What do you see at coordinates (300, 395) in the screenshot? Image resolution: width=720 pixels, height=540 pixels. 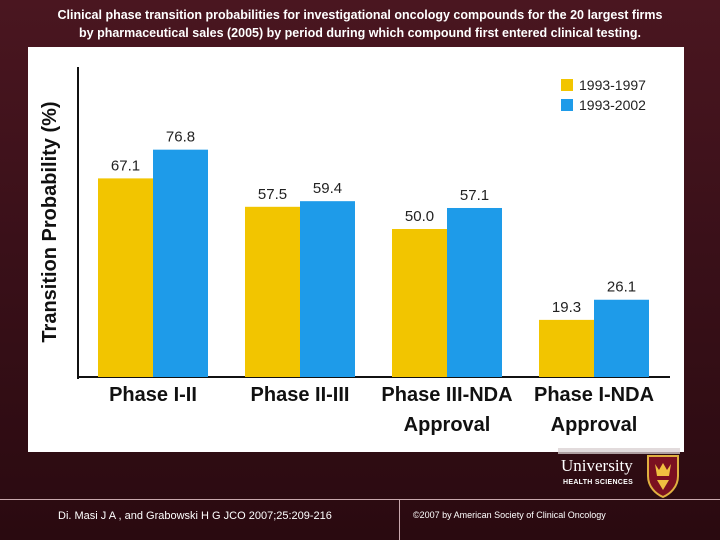 I see `x-tick-label: Phase II-III` at bounding box center [300, 395].